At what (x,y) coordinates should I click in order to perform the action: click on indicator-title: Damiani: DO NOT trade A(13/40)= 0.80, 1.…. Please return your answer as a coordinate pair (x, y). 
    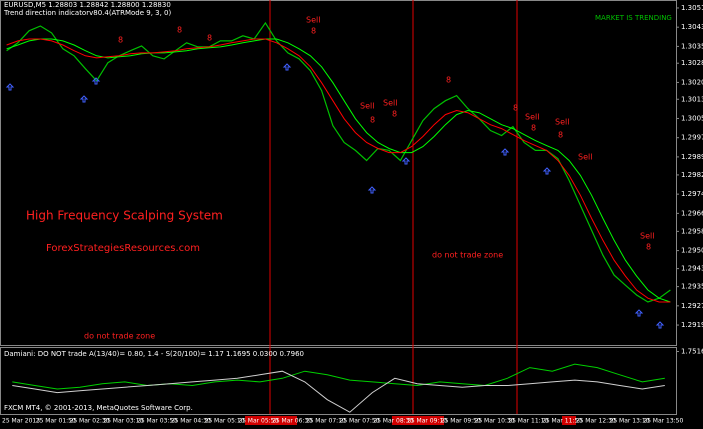
    Looking at the image, I should click on (154, 354).